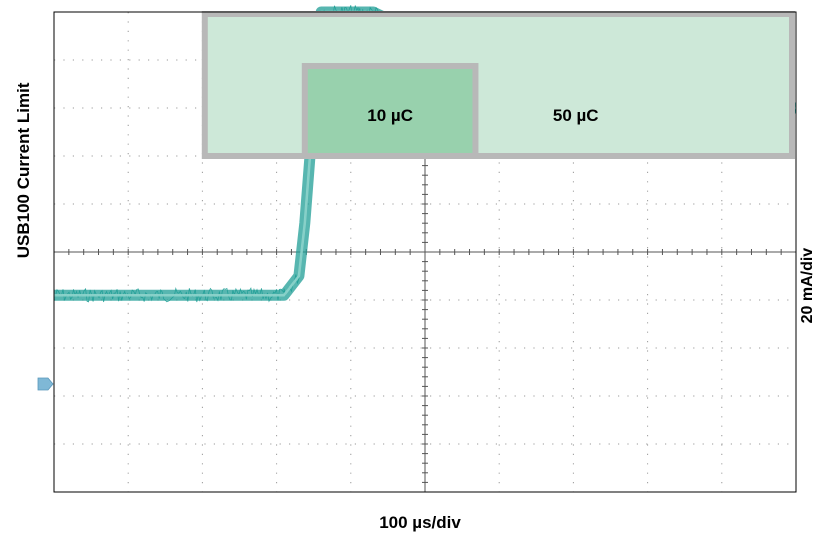  I want to click on y-scale-label: 20 mA/div, so click(806, 286).